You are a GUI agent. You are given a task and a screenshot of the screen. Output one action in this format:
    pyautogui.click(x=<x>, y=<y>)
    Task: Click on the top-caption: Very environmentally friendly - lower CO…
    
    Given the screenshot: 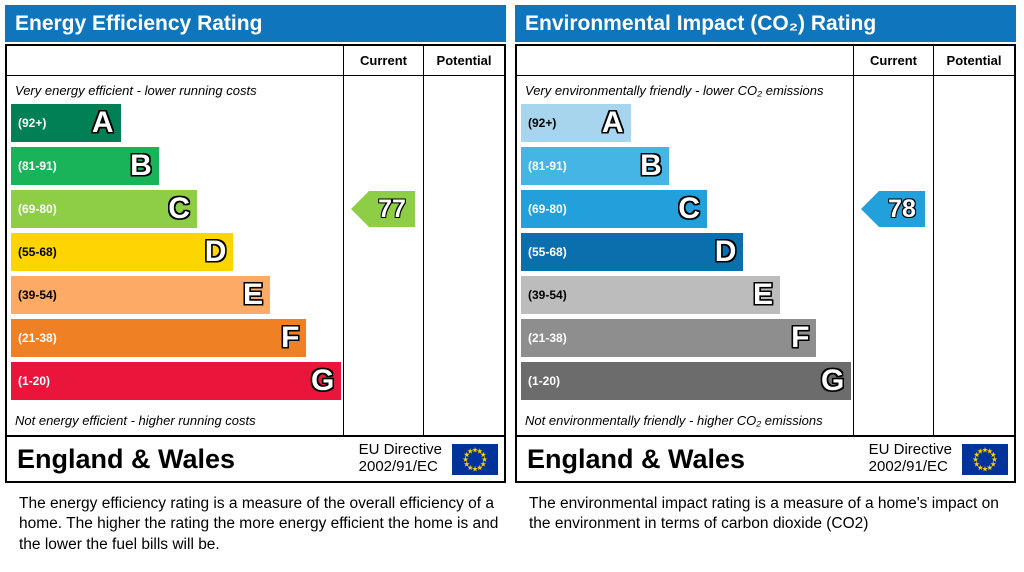 What is the action you would take?
    pyautogui.click(x=674, y=90)
    